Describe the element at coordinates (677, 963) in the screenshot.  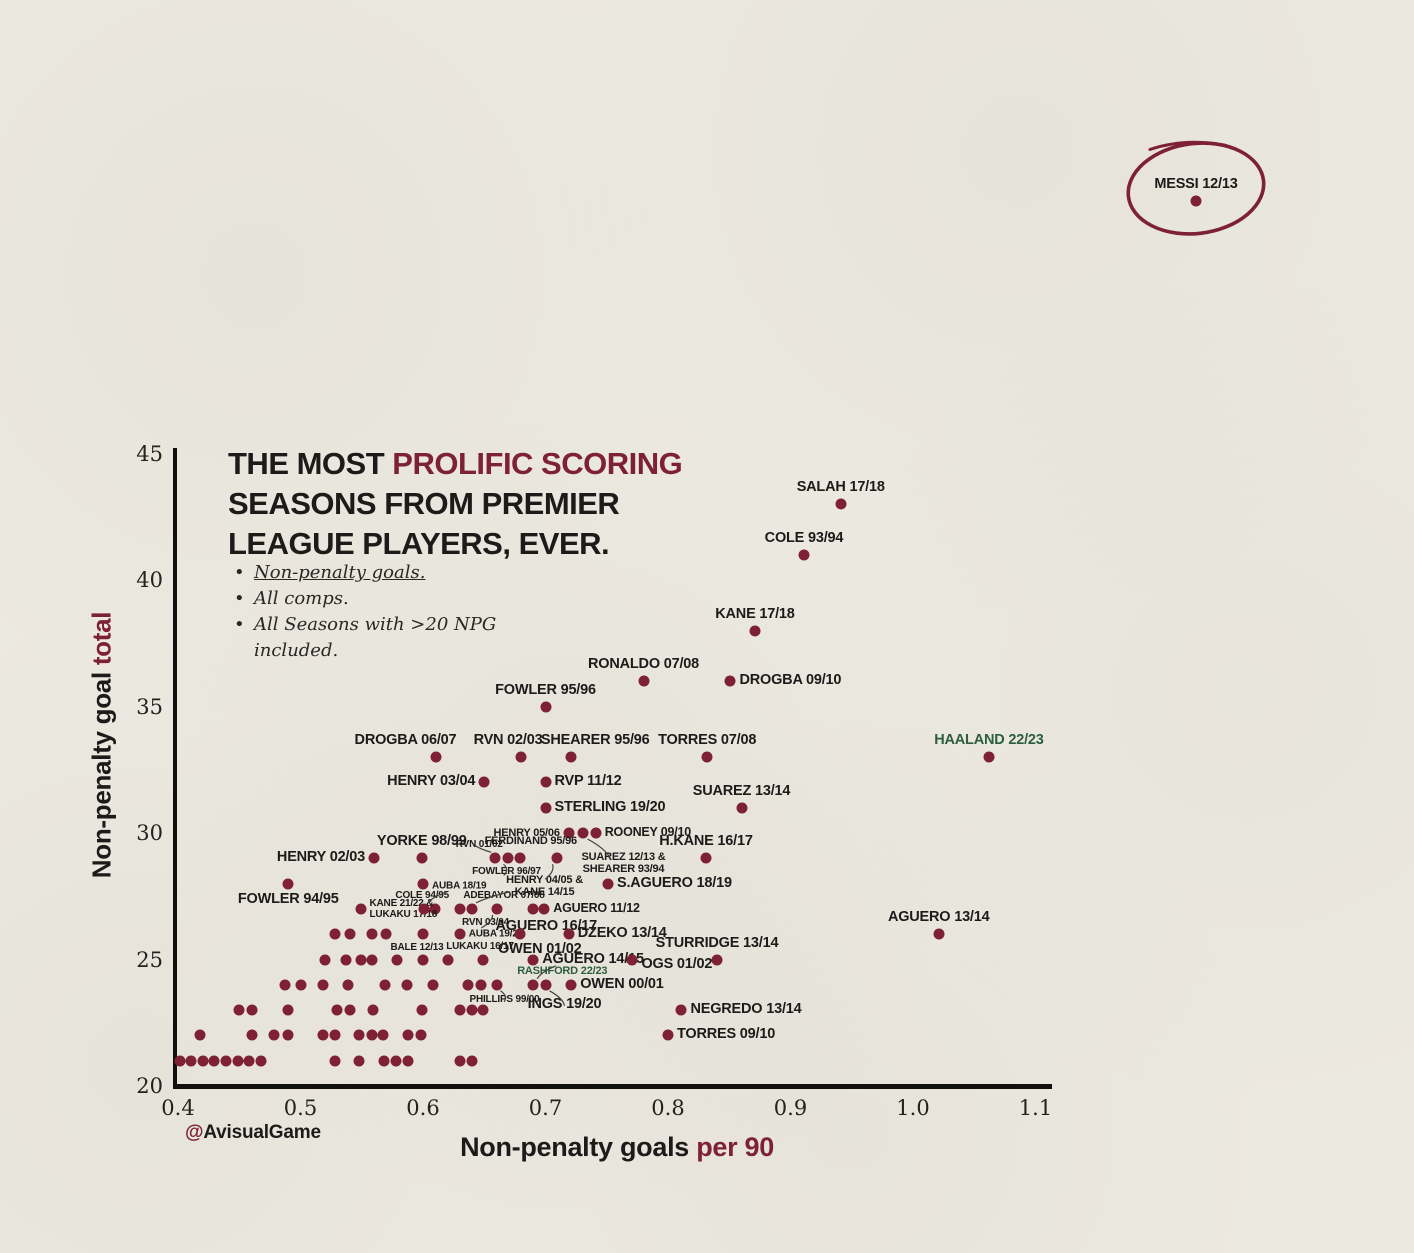
I see `point-label: OGS 01/02` at that location.